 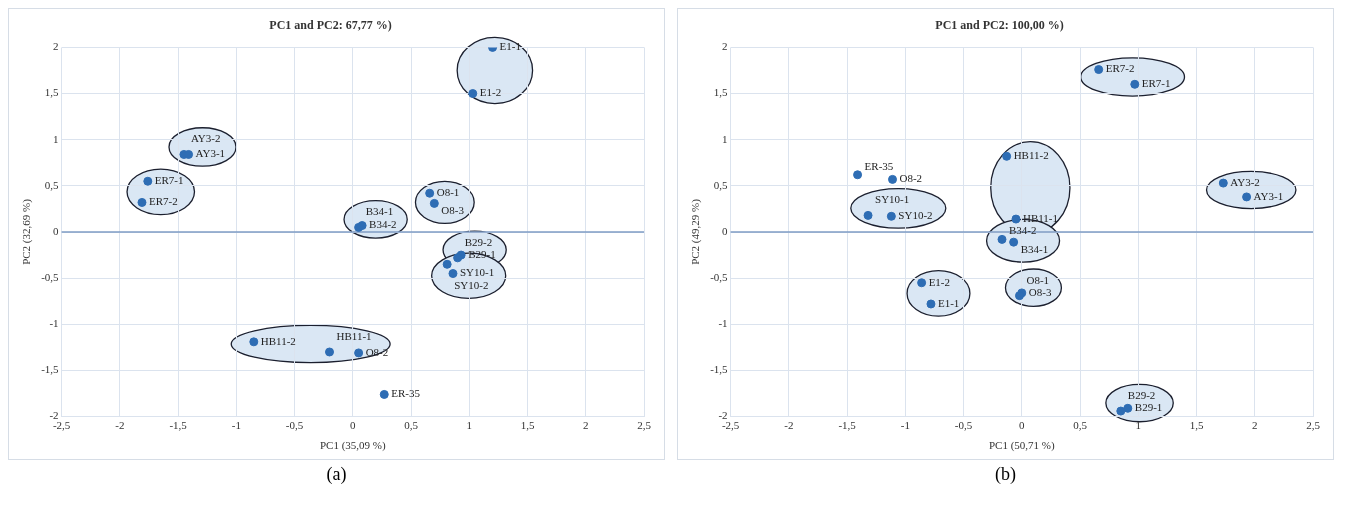 What do you see at coordinates (27, 231) in the screenshot?
I see `y-axis-title: PC2 (32,69 %)` at bounding box center [27, 231].